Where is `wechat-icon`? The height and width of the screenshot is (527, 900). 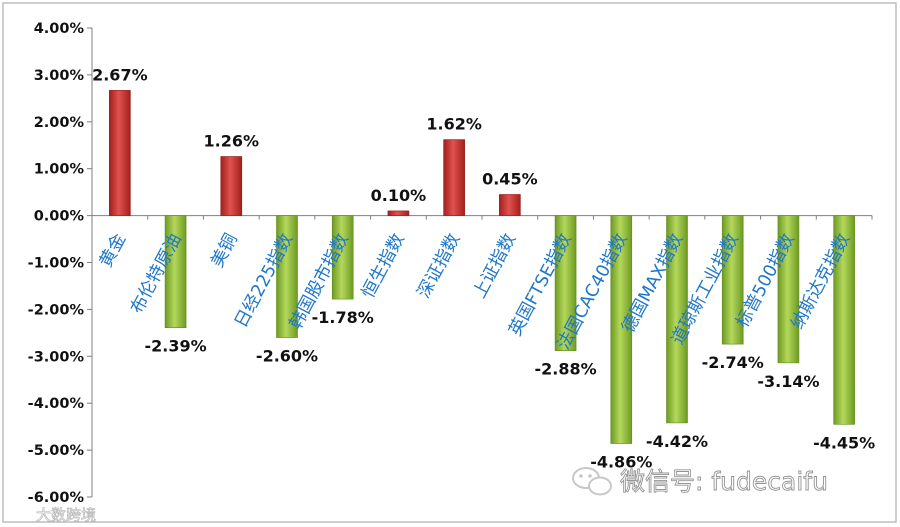
wechat-icon is located at coordinates (592, 481).